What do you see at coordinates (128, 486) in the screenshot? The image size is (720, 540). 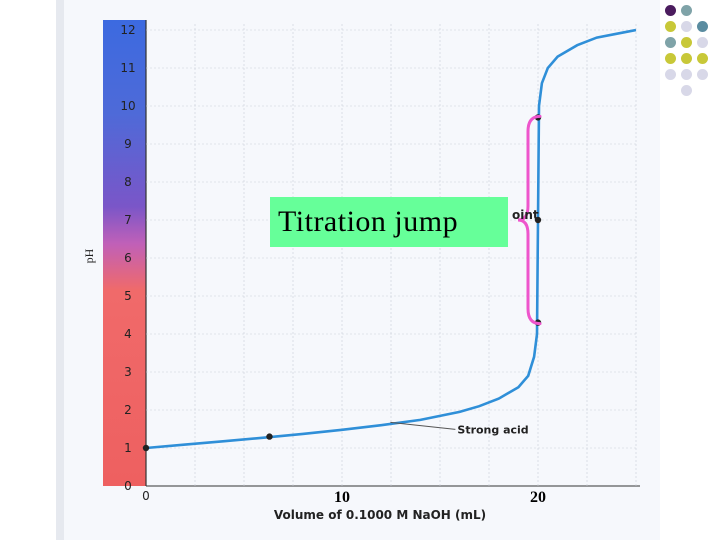 I see `y-tick-label: 0` at bounding box center [128, 486].